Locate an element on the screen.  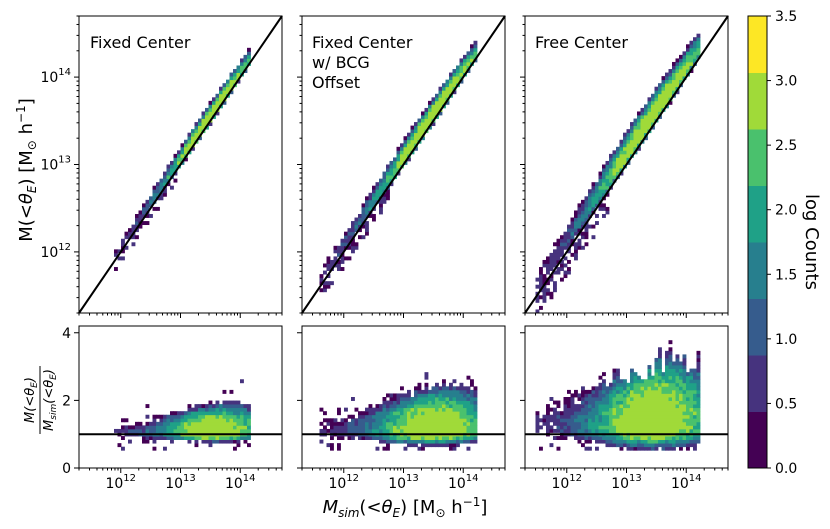
colorbar-tick-label: 3.0 is located at coordinates (786, 82).